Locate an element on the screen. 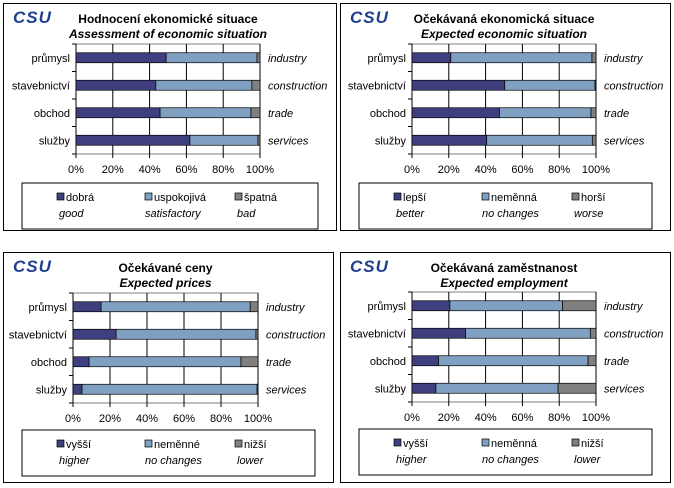 This screenshot has width=674, height=488. legend-label-en: good is located at coordinates (71, 214).